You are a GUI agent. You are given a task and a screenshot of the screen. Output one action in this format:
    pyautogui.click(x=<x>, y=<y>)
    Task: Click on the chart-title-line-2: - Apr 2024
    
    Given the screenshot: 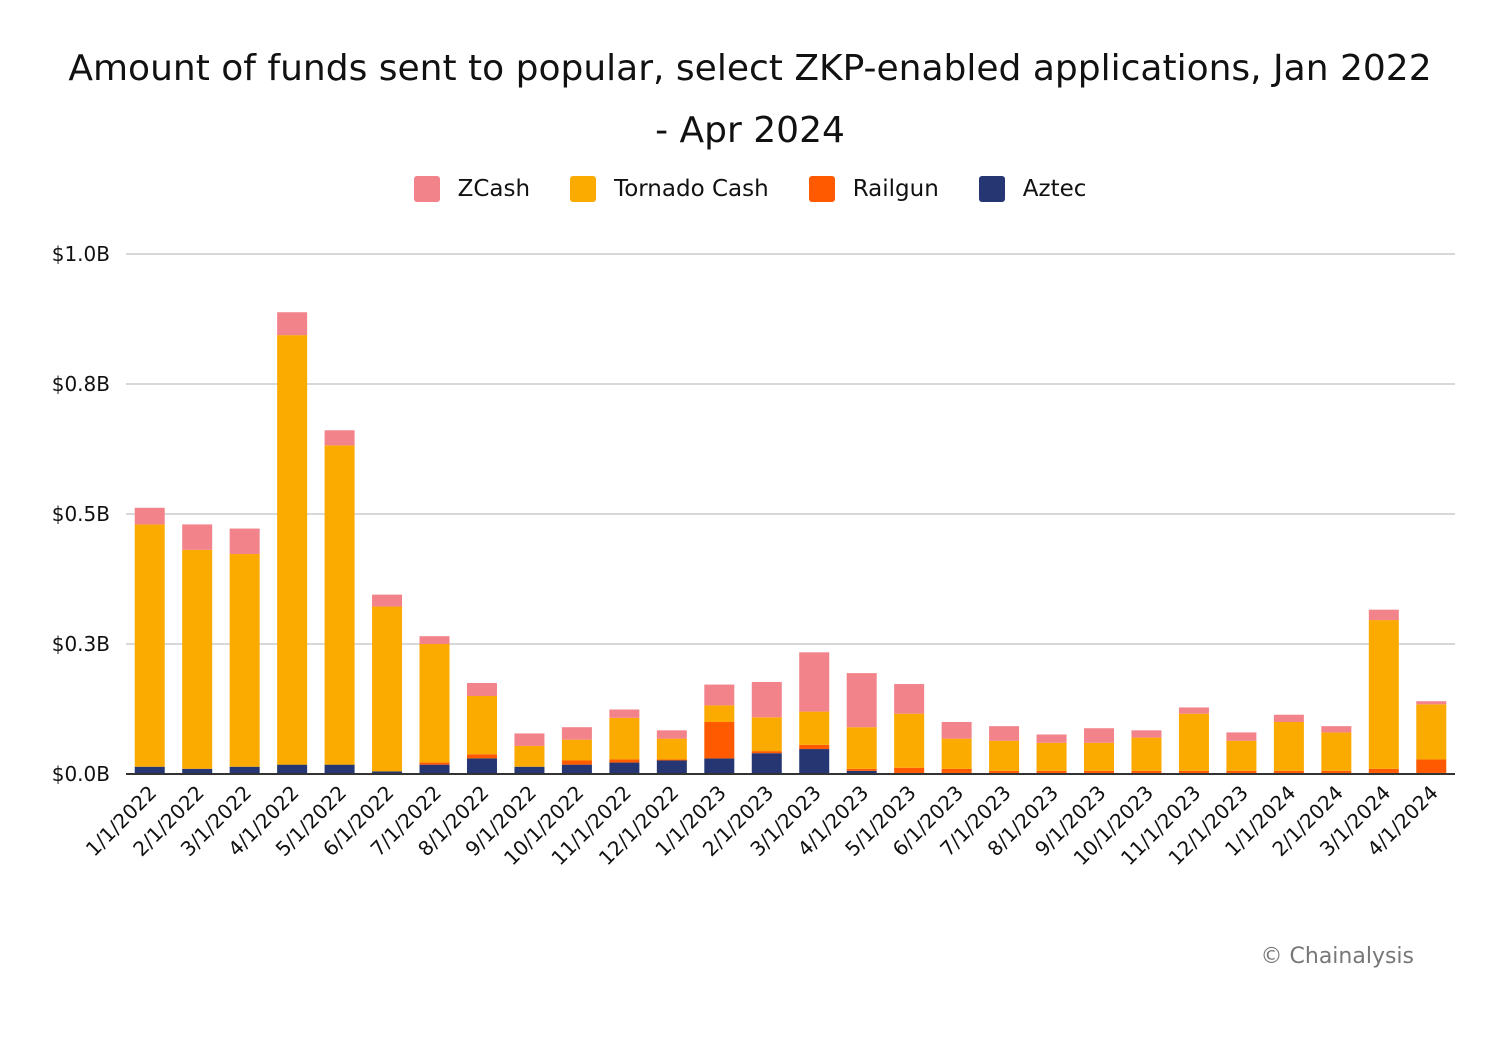 What is the action you would take?
    pyautogui.click(x=750, y=130)
    